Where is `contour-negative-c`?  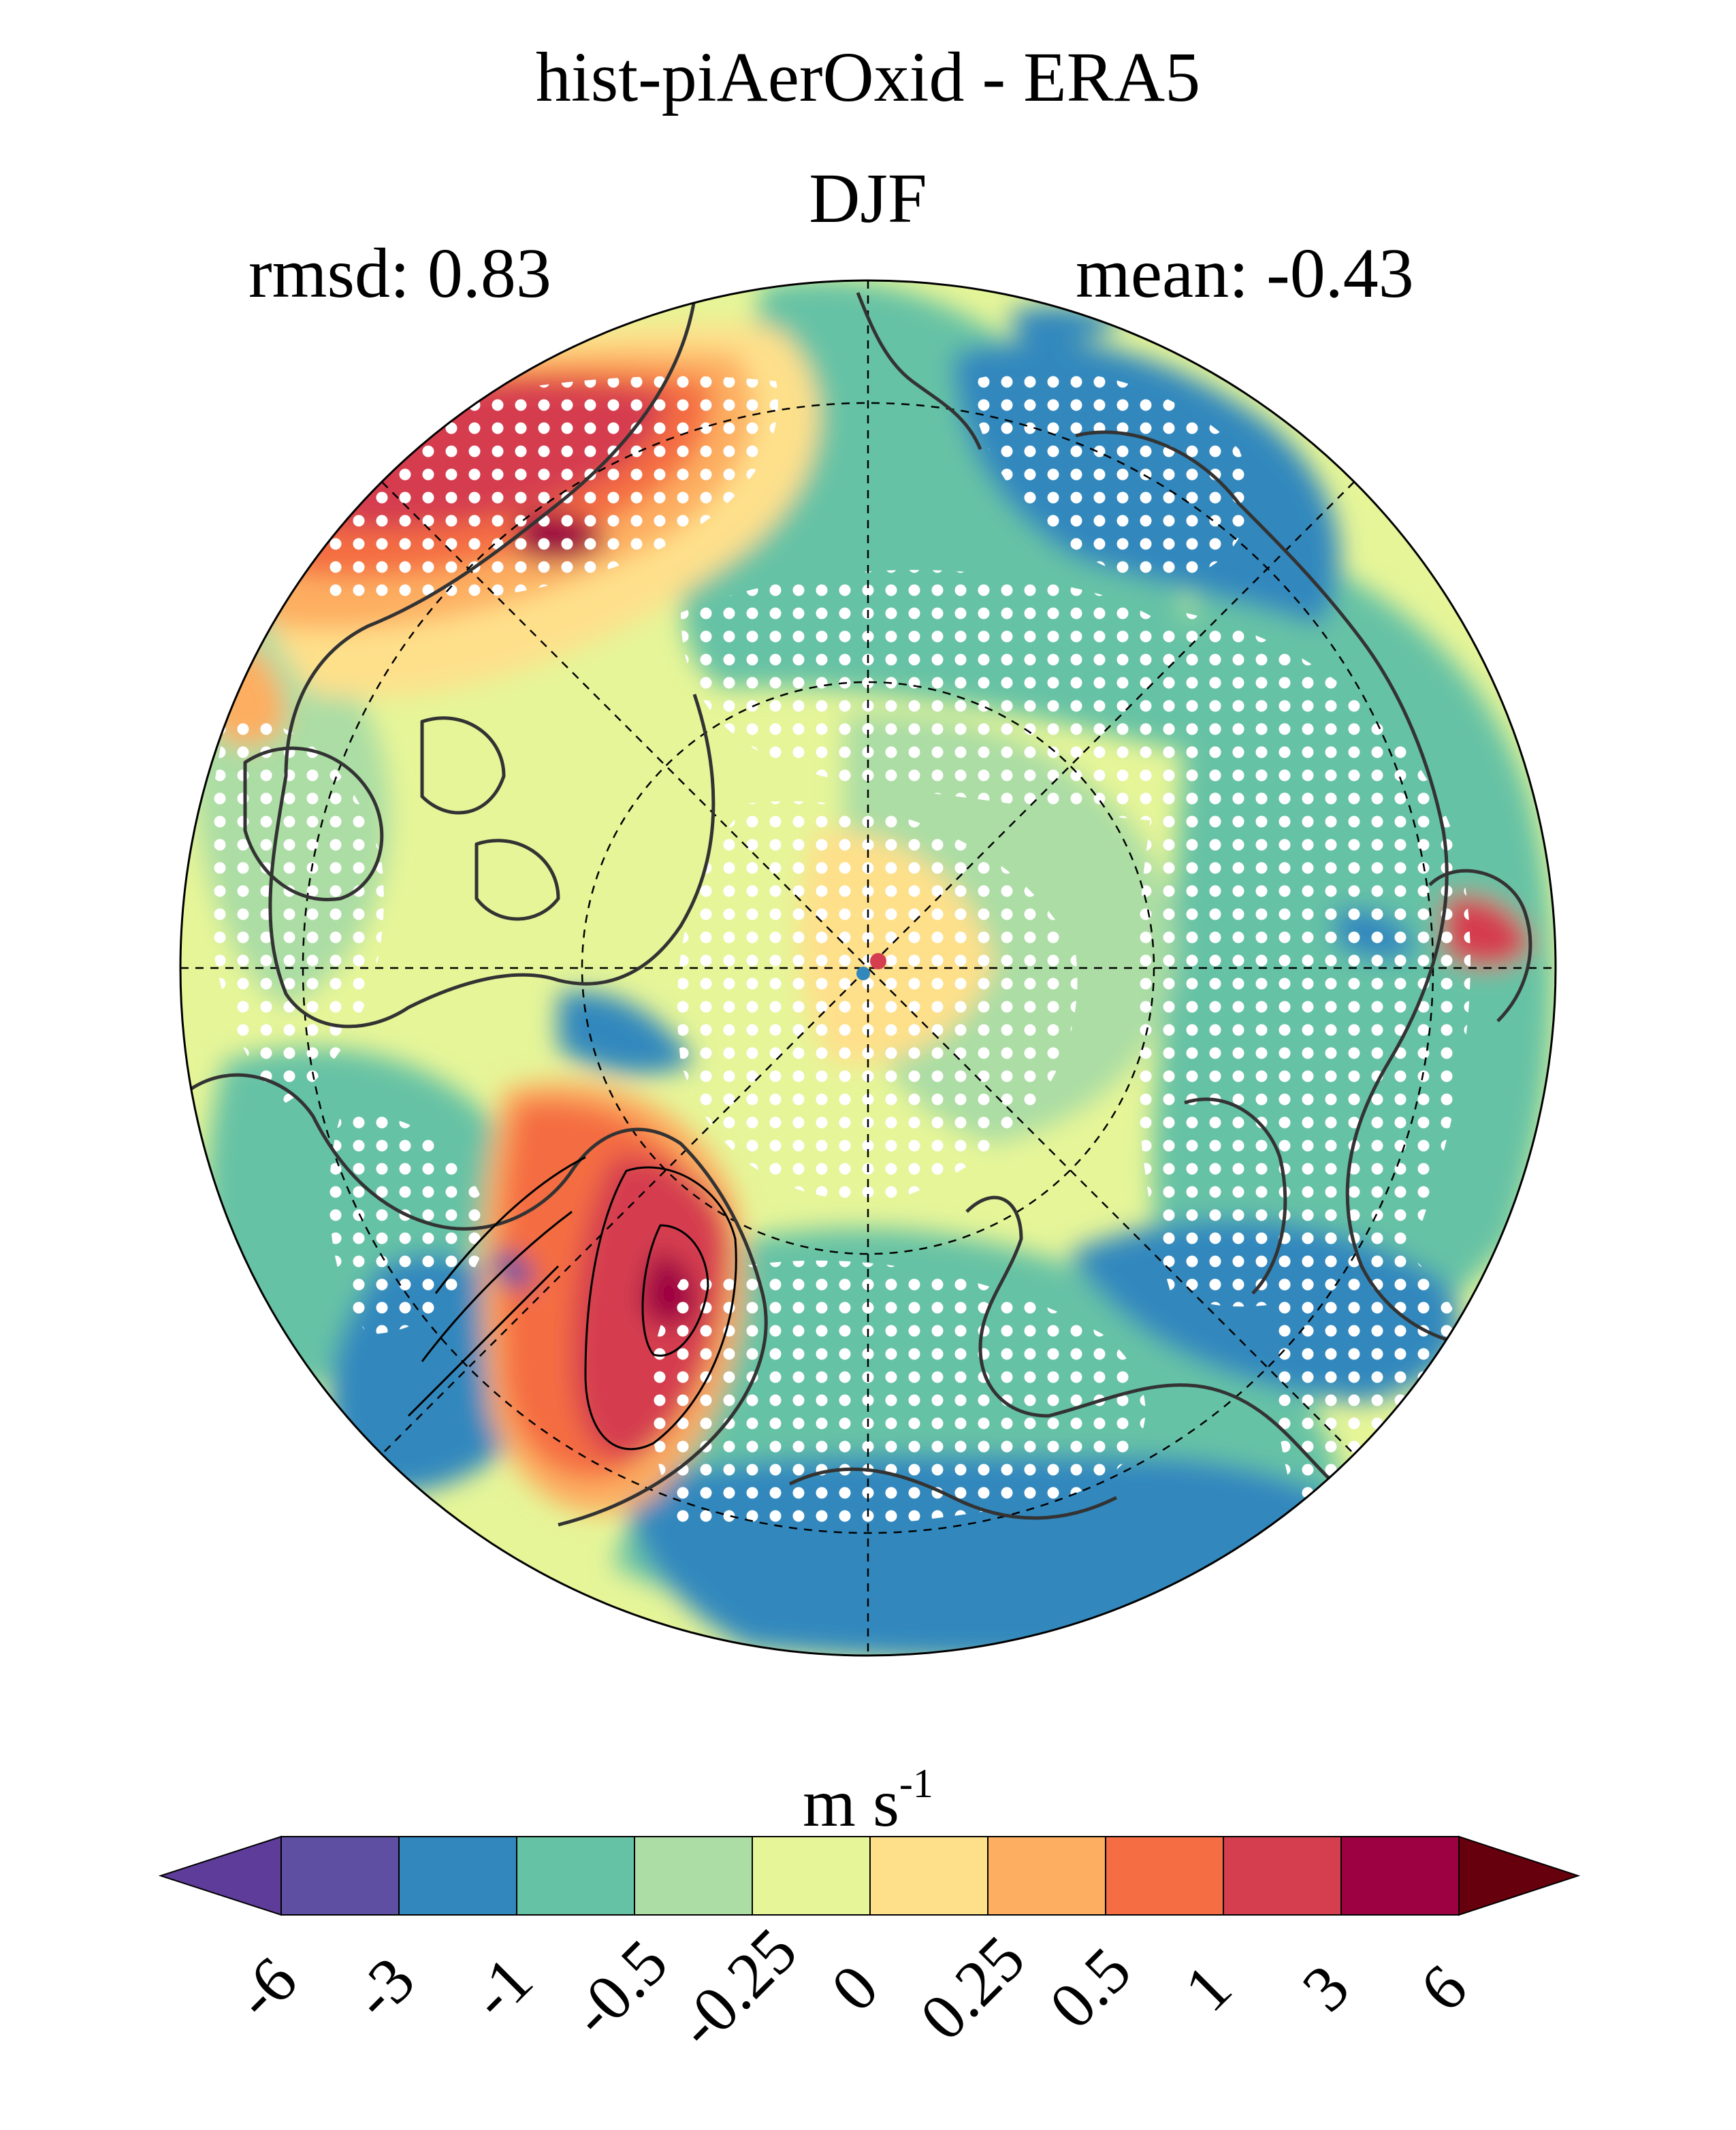
contour-negative-c is located at coordinates (483, 1341).